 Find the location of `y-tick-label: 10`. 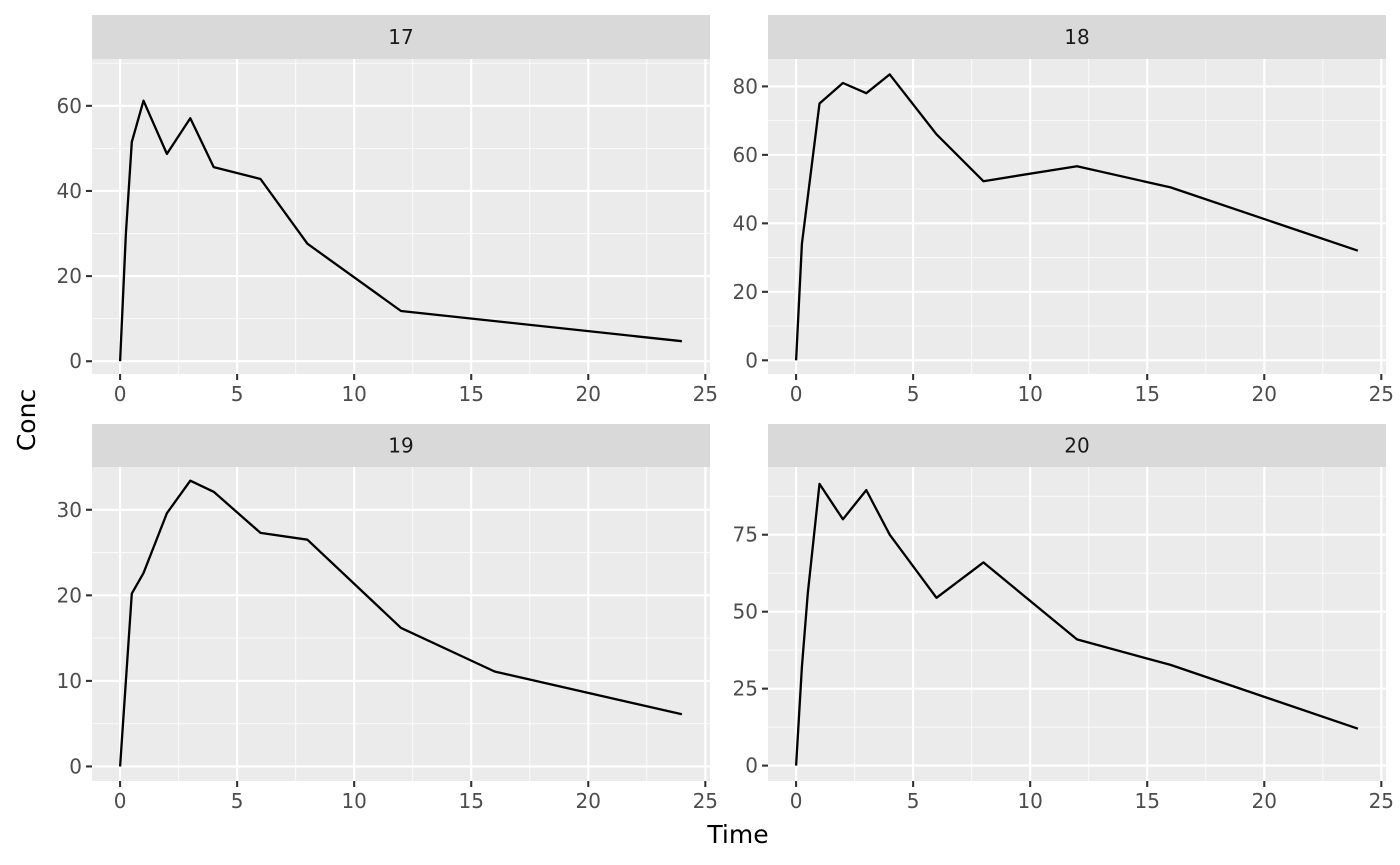

y-tick-label: 10 is located at coordinates (69, 681).